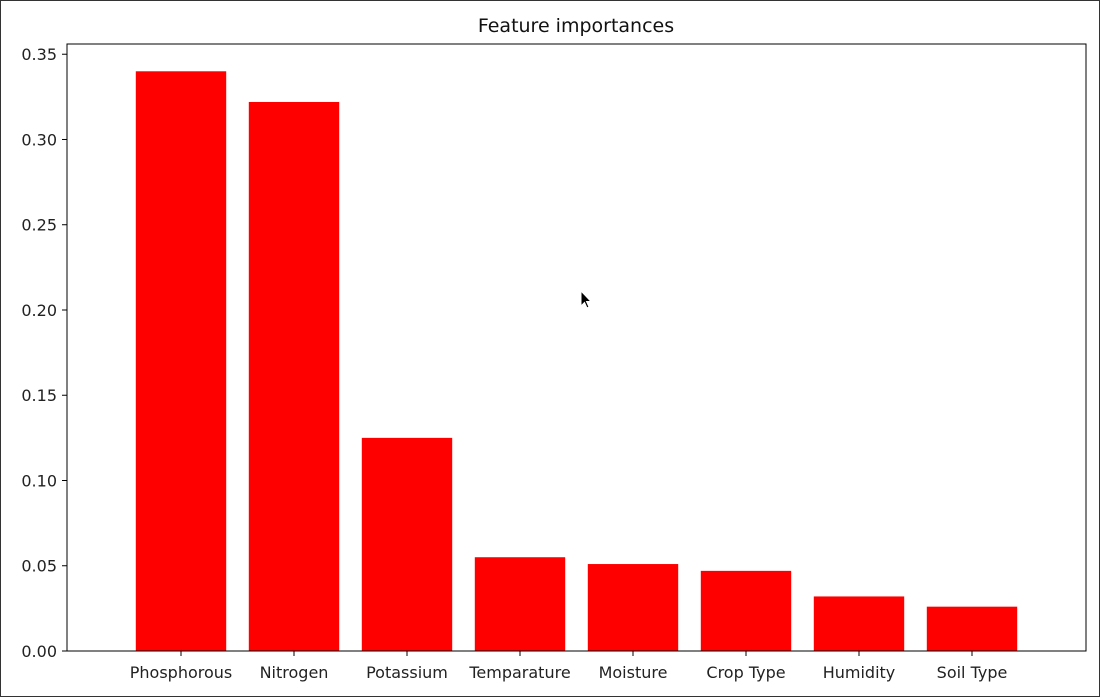 The height and width of the screenshot is (697, 1100). What do you see at coordinates (972, 672) in the screenshot?
I see `x-tick-label: Soil Type` at bounding box center [972, 672].